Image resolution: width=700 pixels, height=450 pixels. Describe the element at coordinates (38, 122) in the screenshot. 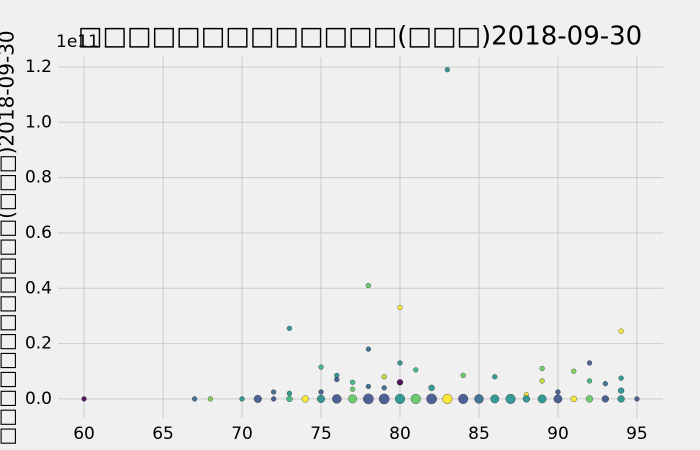

I see `y-tick-label: 1.0` at that location.